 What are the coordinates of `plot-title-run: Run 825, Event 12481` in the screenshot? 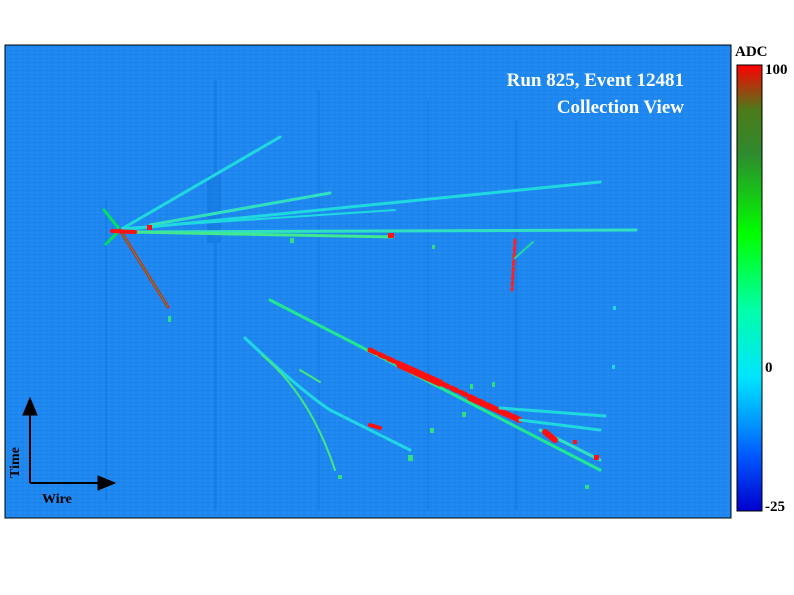 It's located at (595, 80).